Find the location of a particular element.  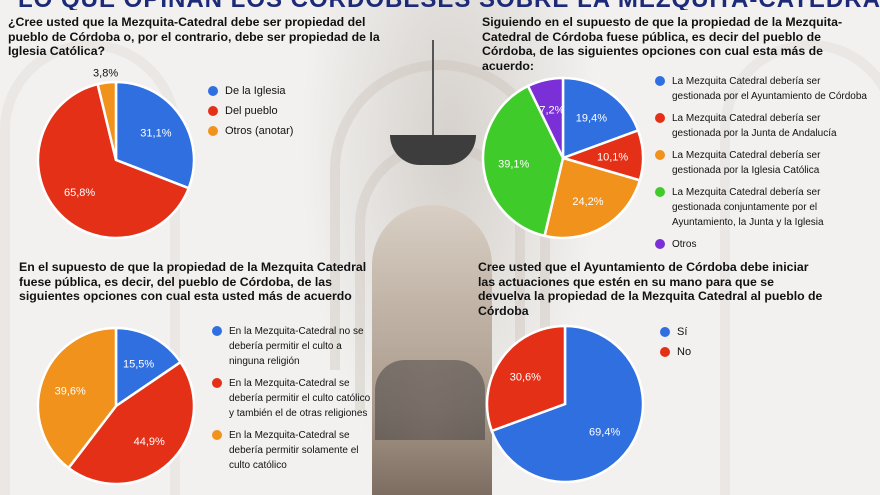

chart1-legend: De la Iglesia Del pueblo Otros (anotar) is located at coordinates (283, 114).